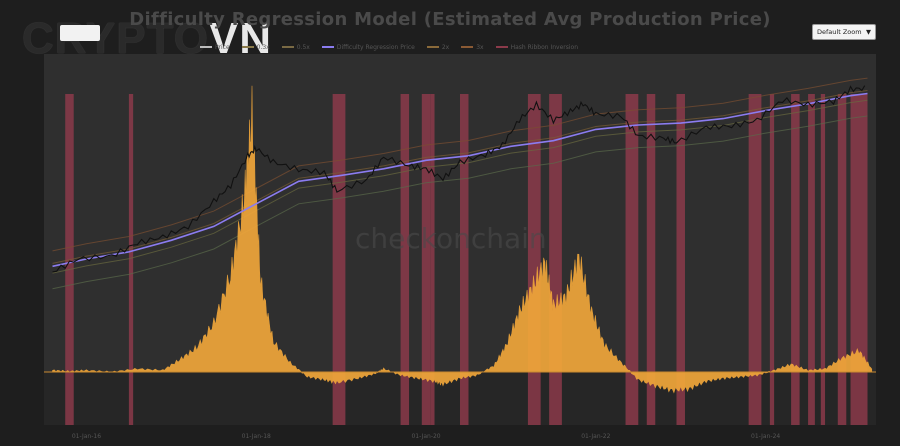 The height and width of the screenshot is (446, 900). I want to click on logo-icon, so click(80, 33).